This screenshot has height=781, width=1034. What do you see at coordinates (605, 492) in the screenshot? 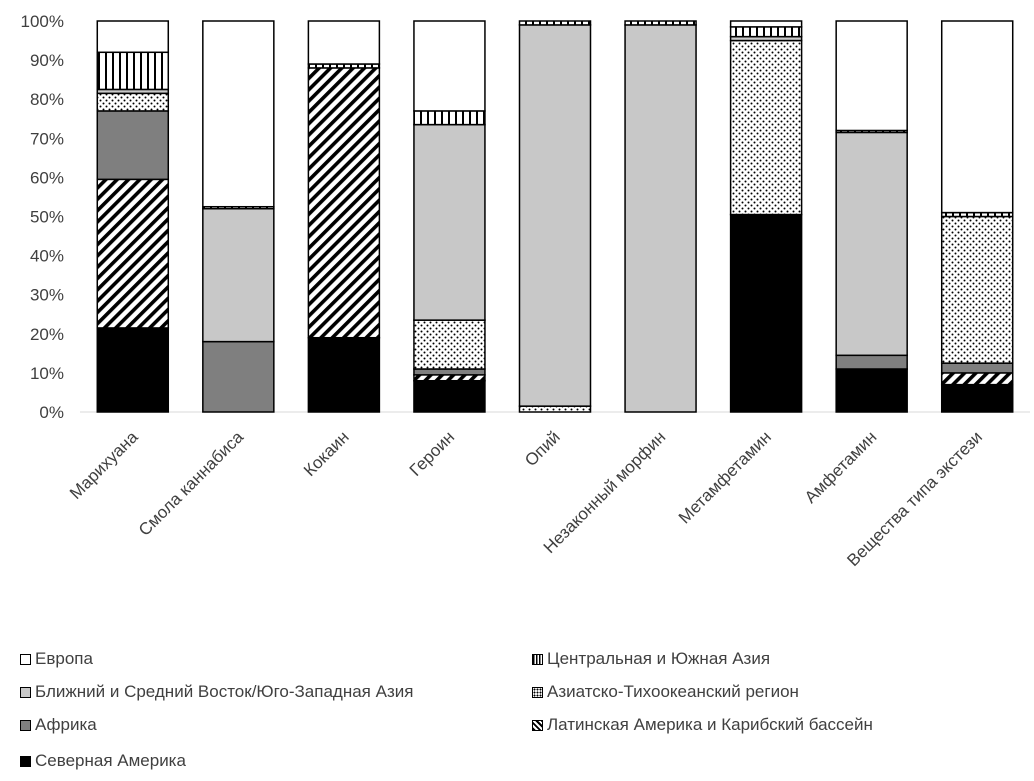
I see `x-tick-label: Незаконный морфин` at bounding box center [605, 492].